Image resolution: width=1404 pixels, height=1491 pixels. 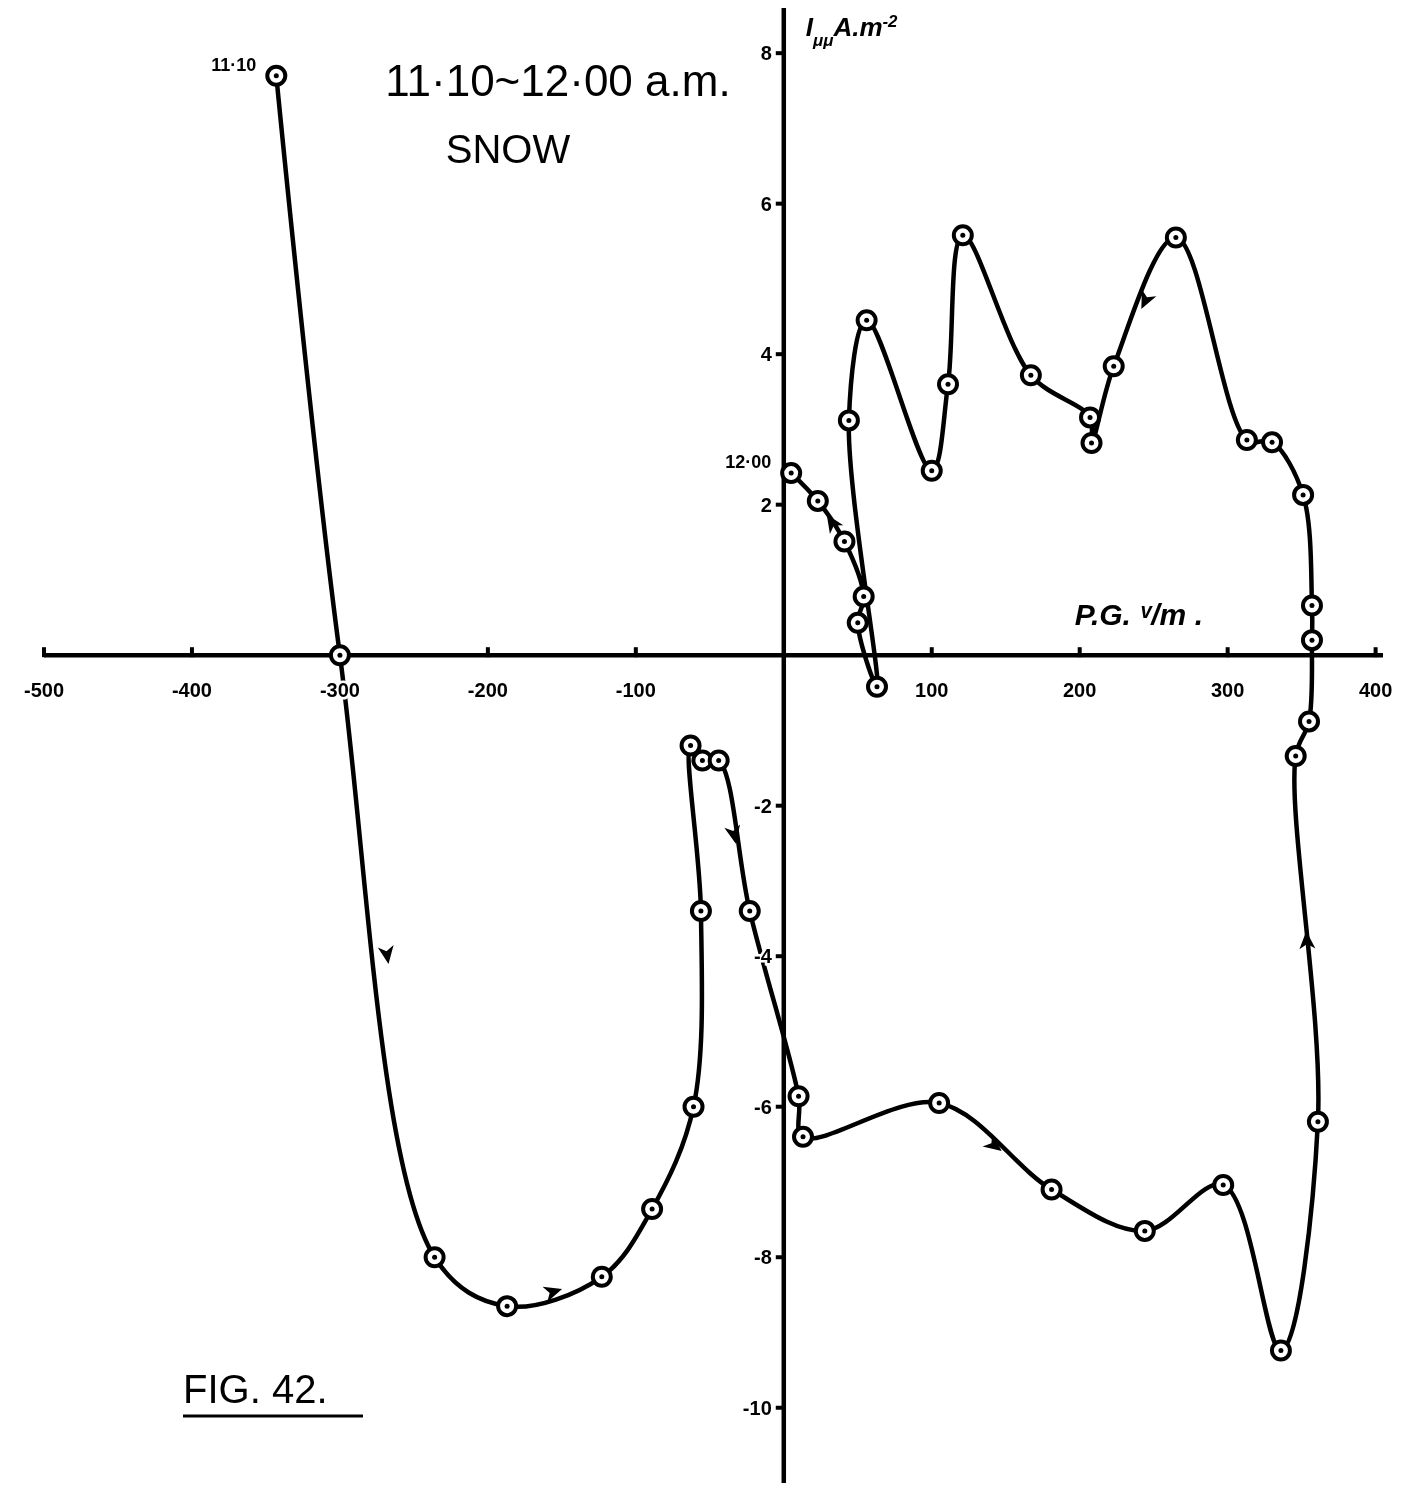 What do you see at coordinates (487, 690) in the screenshot?
I see `x-tick-label: -200` at bounding box center [487, 690].